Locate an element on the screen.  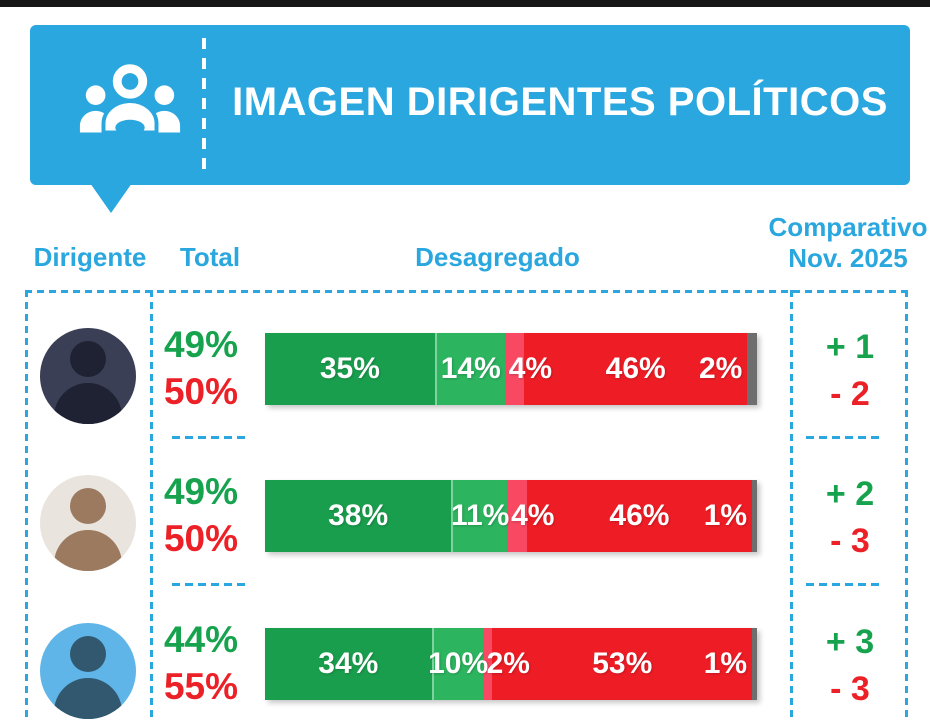
comparative-positive: + 2 is located at coordinates (850, 494).